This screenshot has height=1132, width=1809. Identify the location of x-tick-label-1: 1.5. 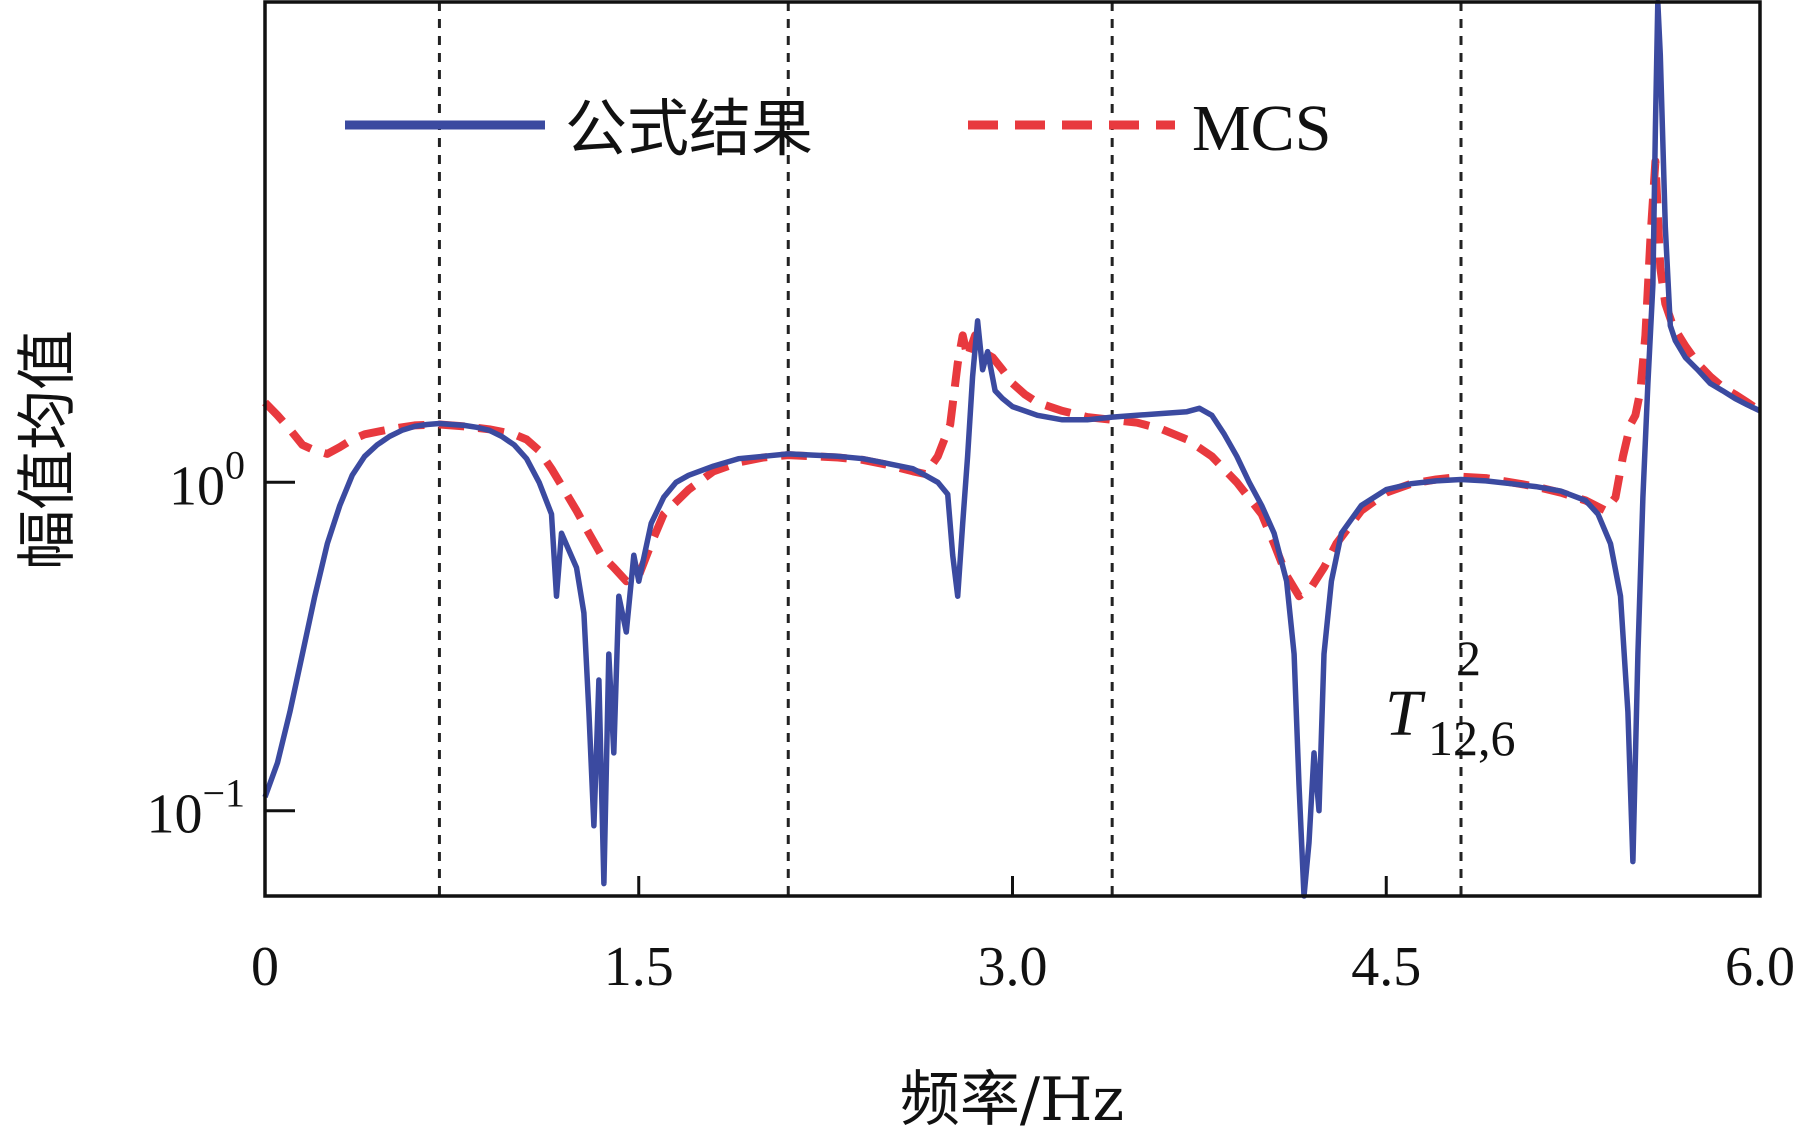
(639, 967).